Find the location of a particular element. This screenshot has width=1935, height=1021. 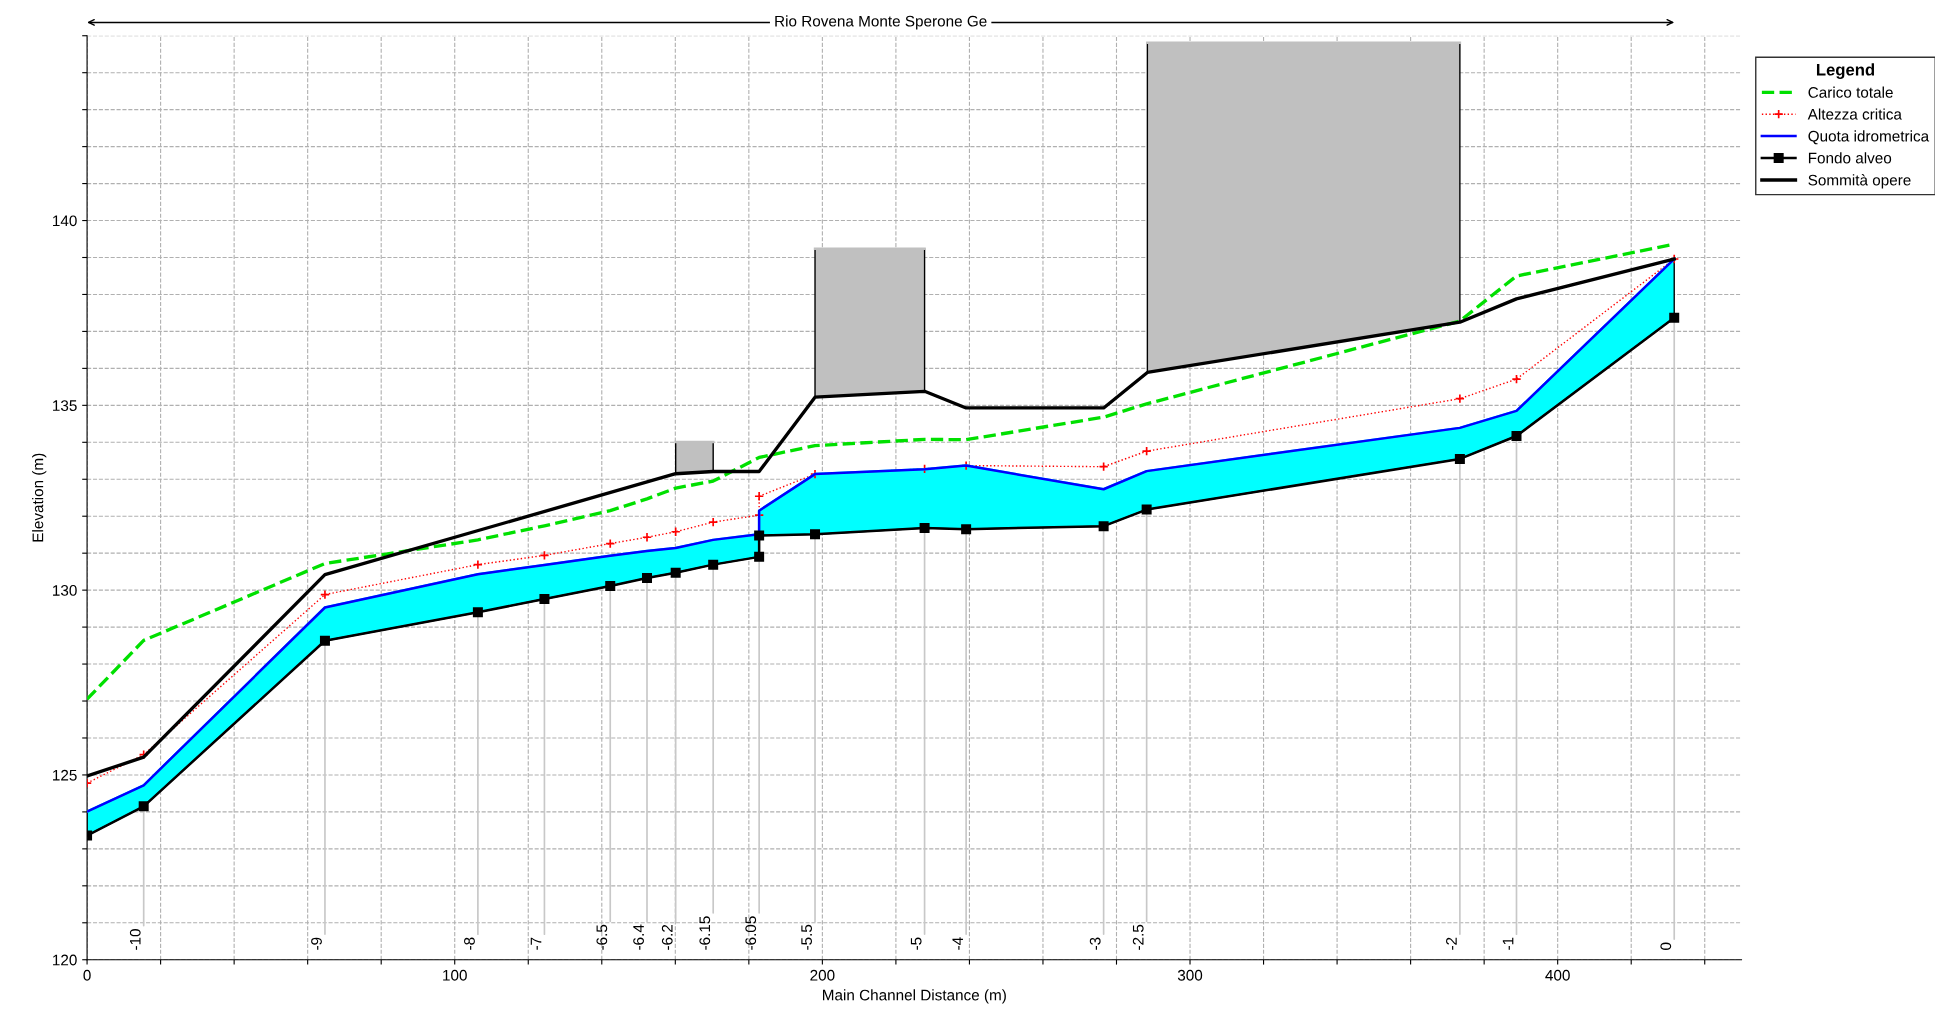

legend-label: Carico totale is located at coordinates (1850, 92).